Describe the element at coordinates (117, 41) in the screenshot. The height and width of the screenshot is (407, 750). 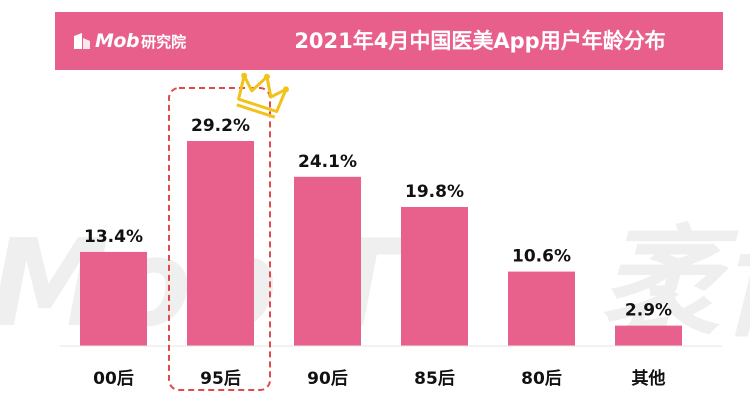
I see `logo-text: Mob` at that location.